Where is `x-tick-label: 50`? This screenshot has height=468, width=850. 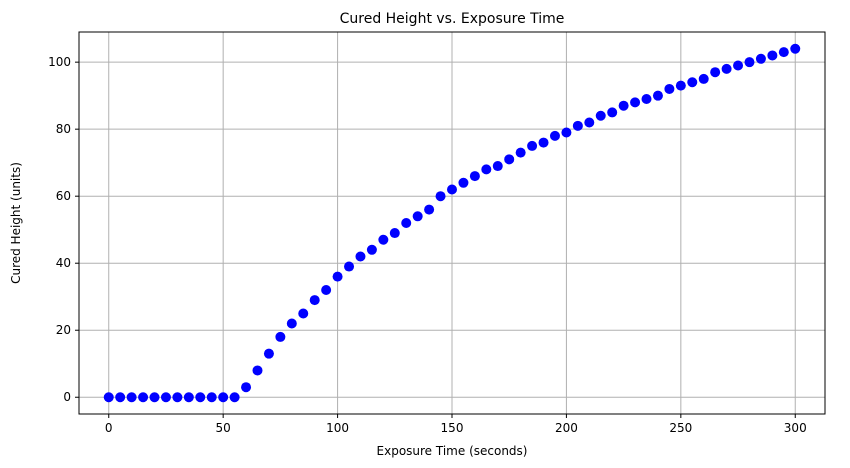 x-tick-label: 50 is located at coordinates (223, 428).